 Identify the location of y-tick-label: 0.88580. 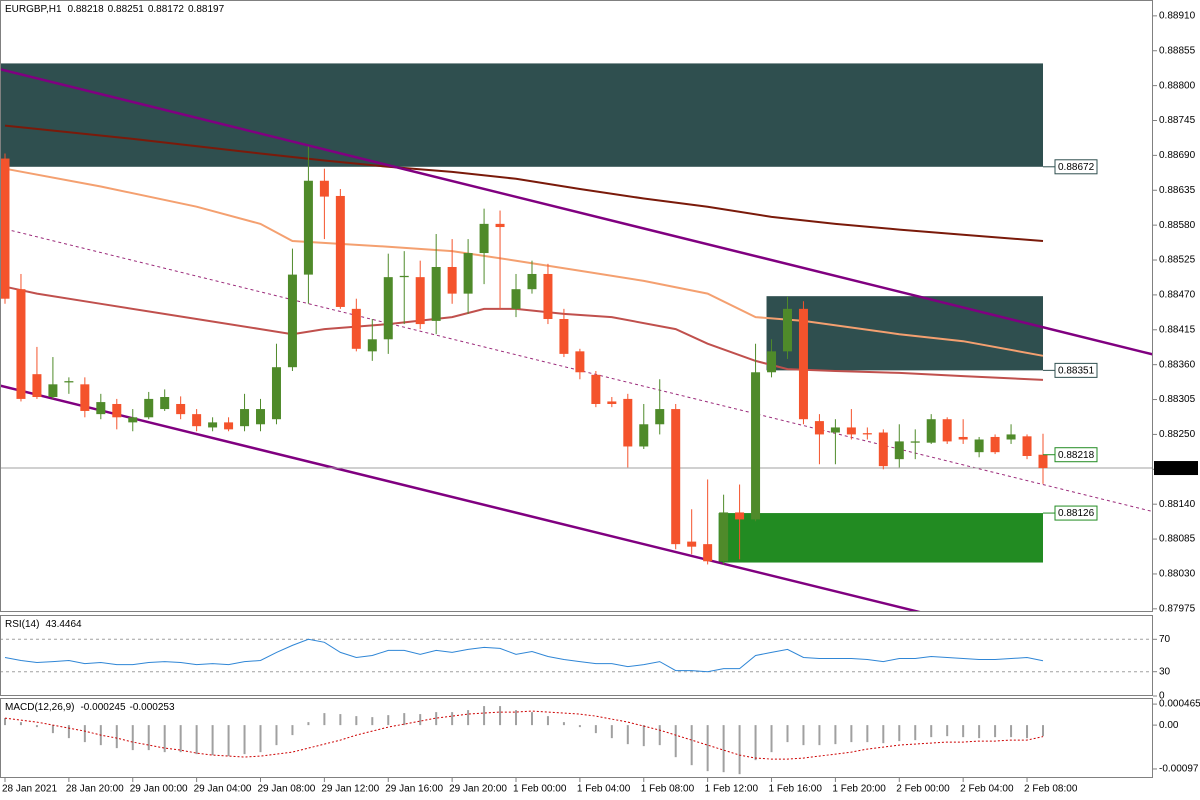
(1177, 225).